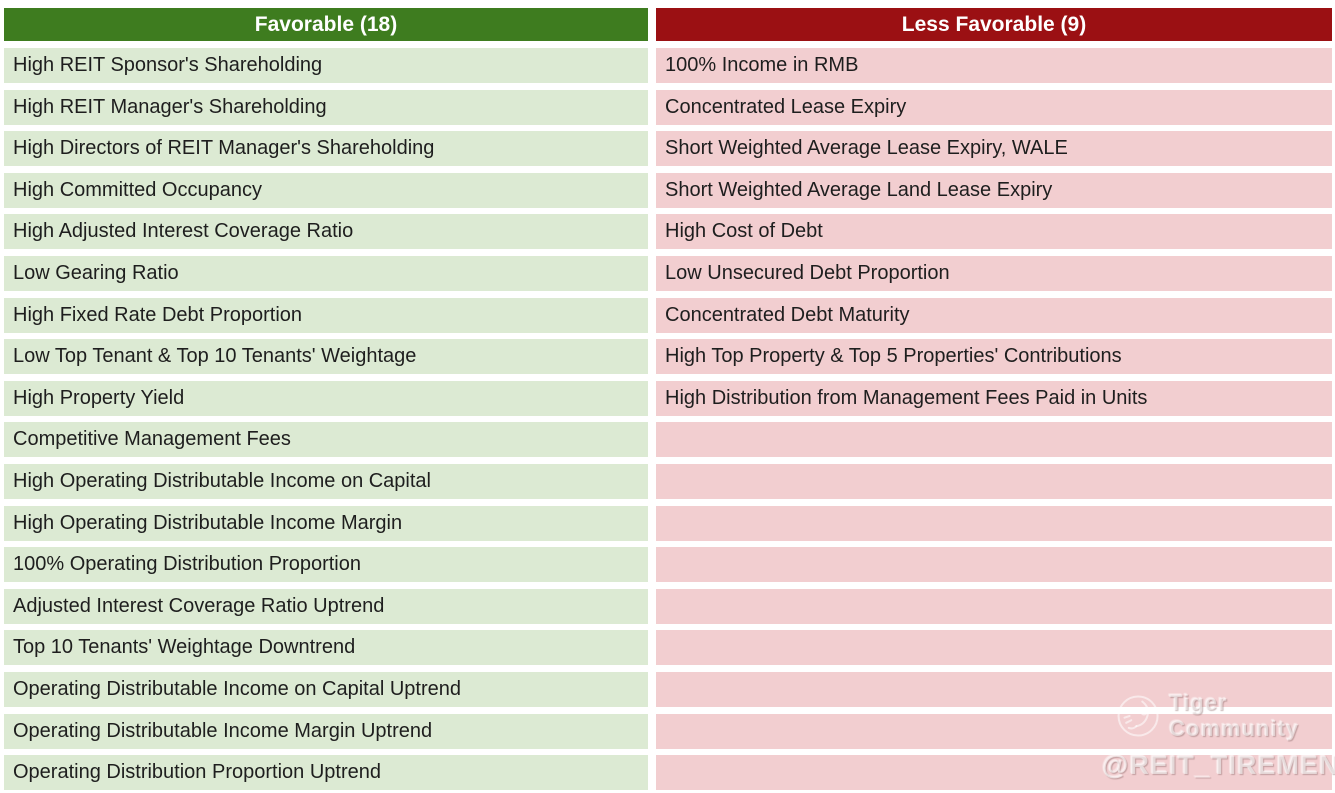 The image size is (1335, 793). What do you see at coordinates (326, 648) in the screenshot?
I see `table-row: Top 10 Tenants' Weightage Downtrend` at bounding box center [326, 648].